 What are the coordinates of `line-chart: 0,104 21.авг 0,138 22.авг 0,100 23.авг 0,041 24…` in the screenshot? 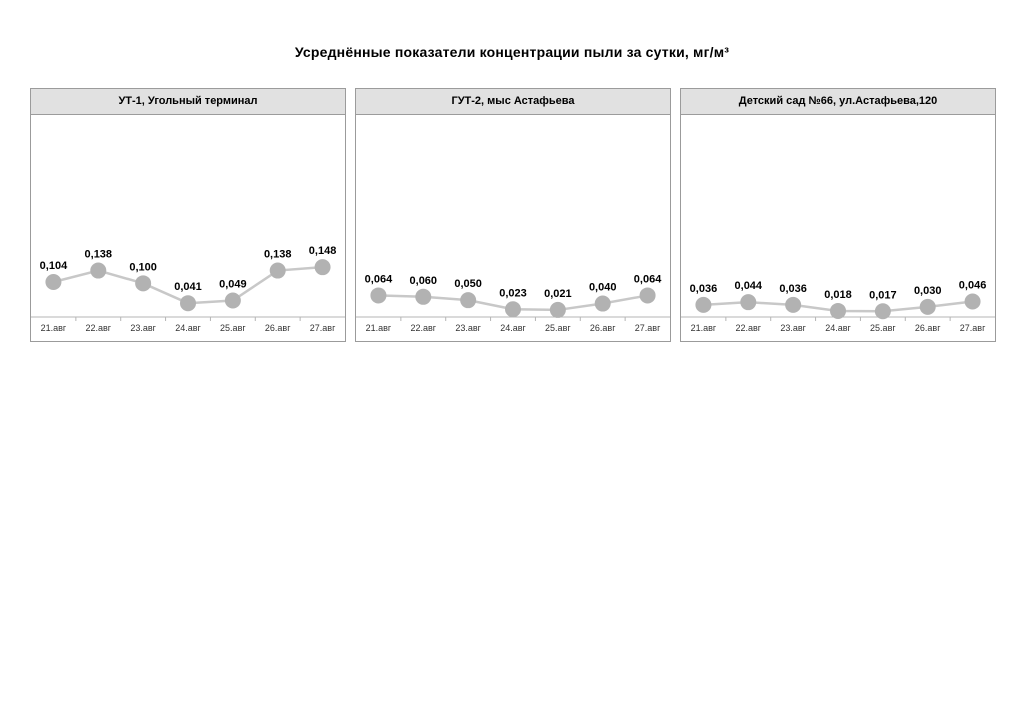 It's located at (188, 289).